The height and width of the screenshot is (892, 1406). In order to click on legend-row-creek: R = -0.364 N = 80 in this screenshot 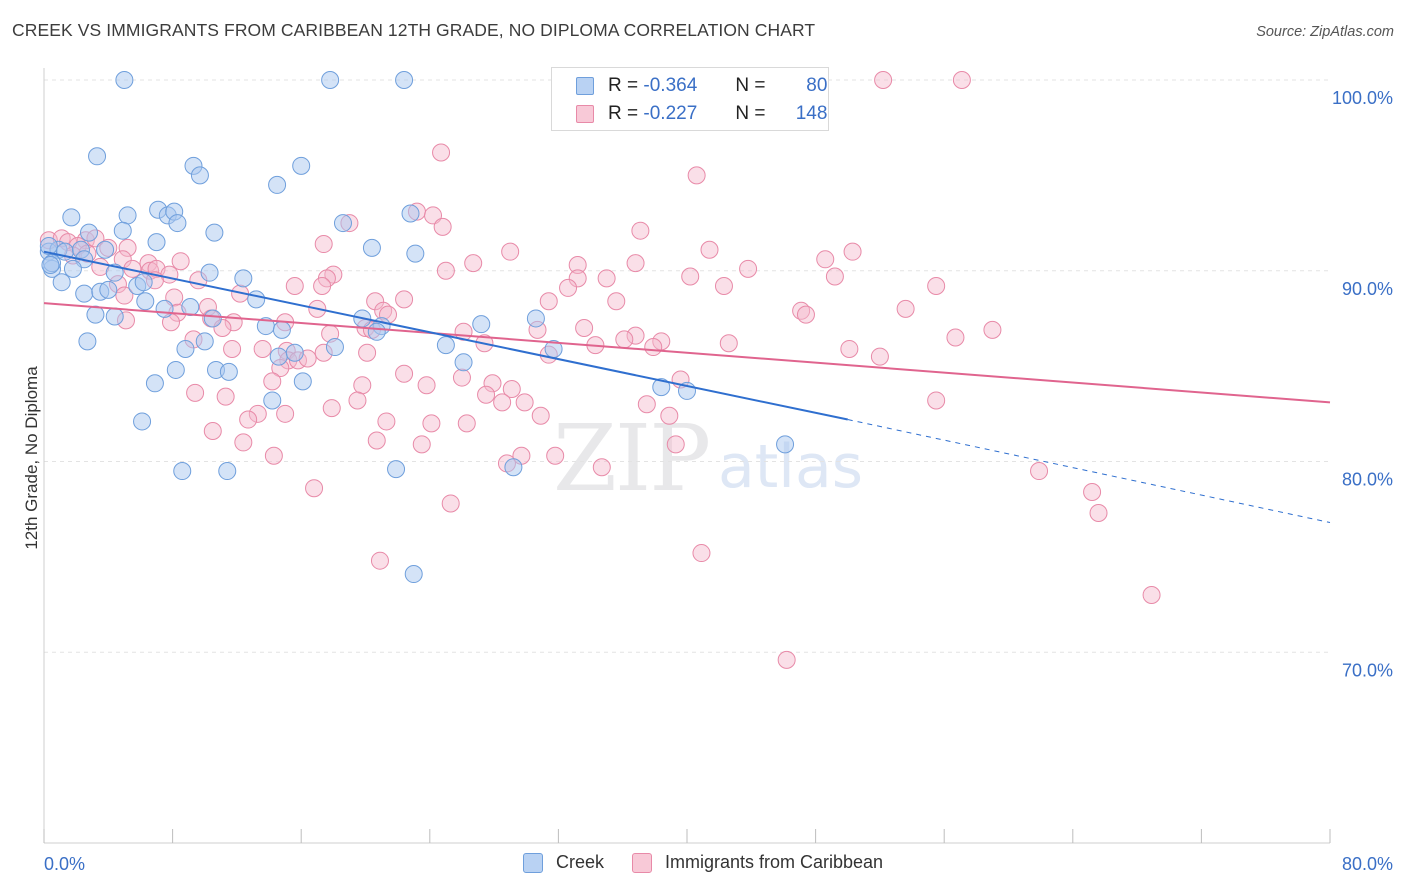, I will do `click(701, 86)`.